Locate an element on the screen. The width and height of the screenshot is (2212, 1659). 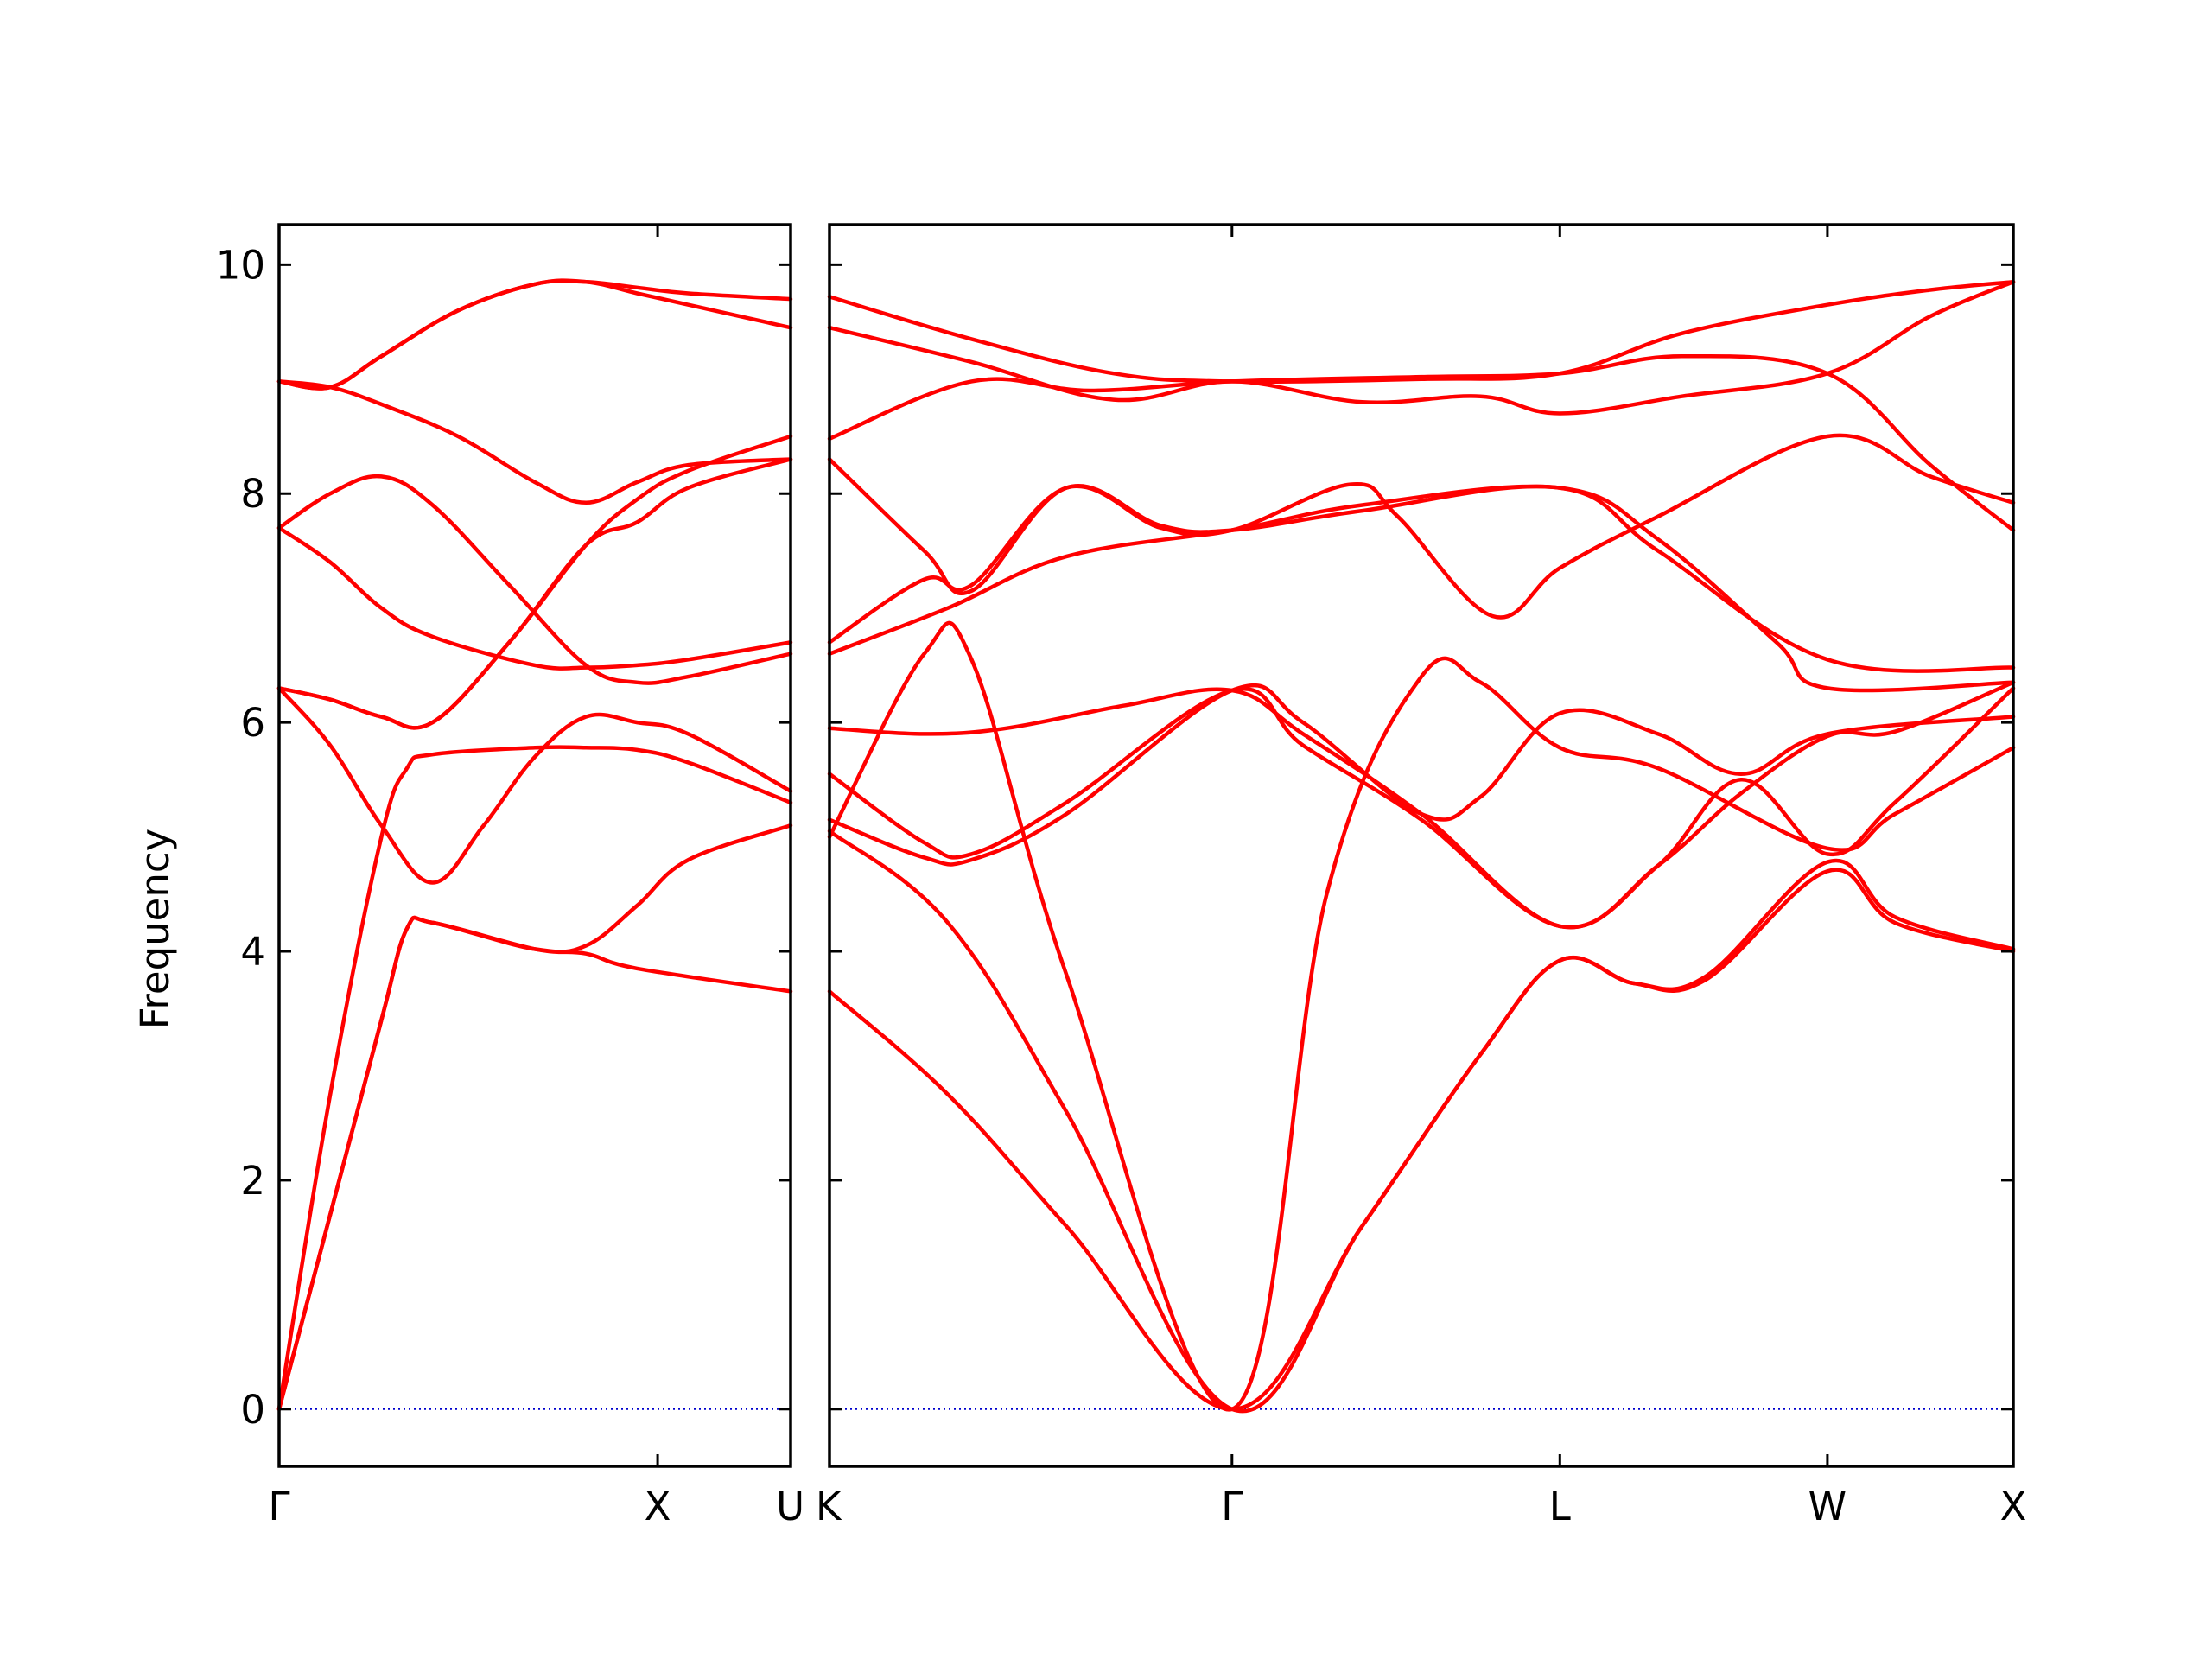
y-tick-label: 4 is located at coordinates (252, 952).